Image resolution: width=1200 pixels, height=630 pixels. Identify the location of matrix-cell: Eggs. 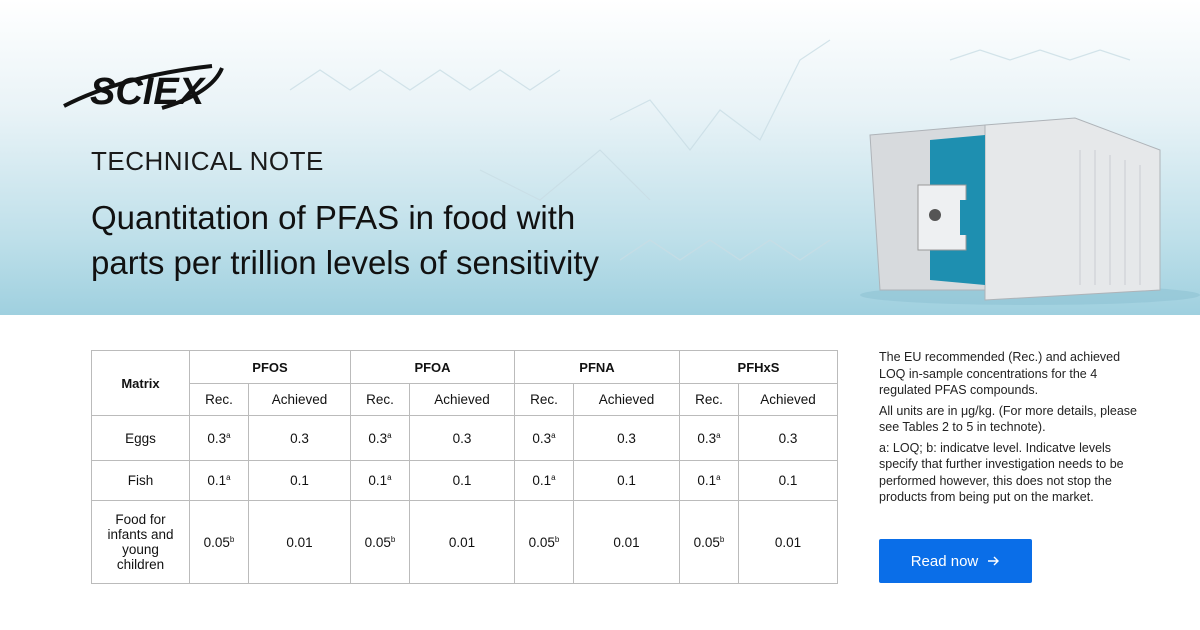
(140, 438).